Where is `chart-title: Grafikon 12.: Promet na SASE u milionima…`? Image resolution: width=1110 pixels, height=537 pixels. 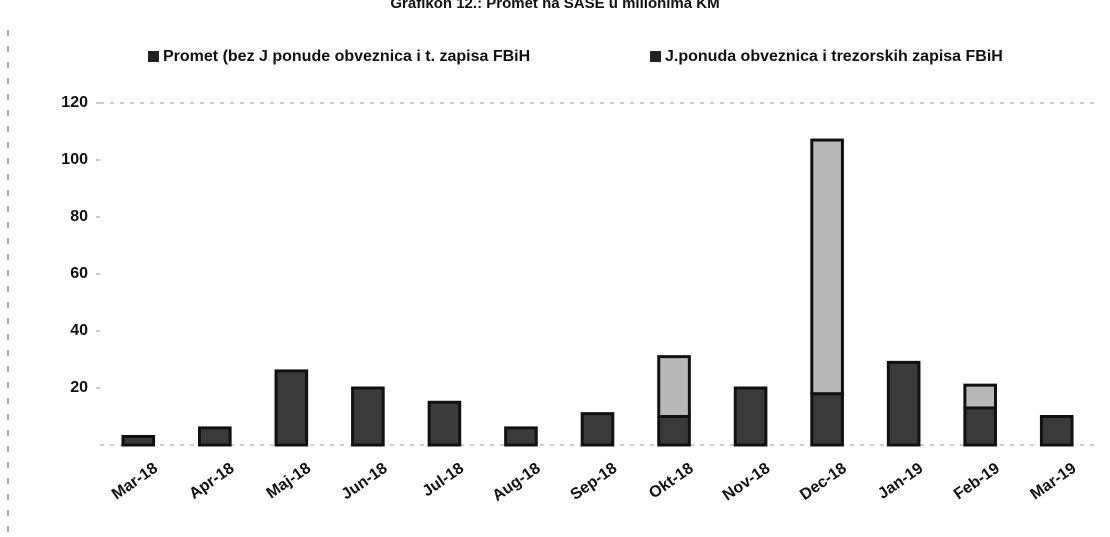 chart-title: Grafikon 12.: Promet na SASE u milionima… is located at coordinates (554, 6).